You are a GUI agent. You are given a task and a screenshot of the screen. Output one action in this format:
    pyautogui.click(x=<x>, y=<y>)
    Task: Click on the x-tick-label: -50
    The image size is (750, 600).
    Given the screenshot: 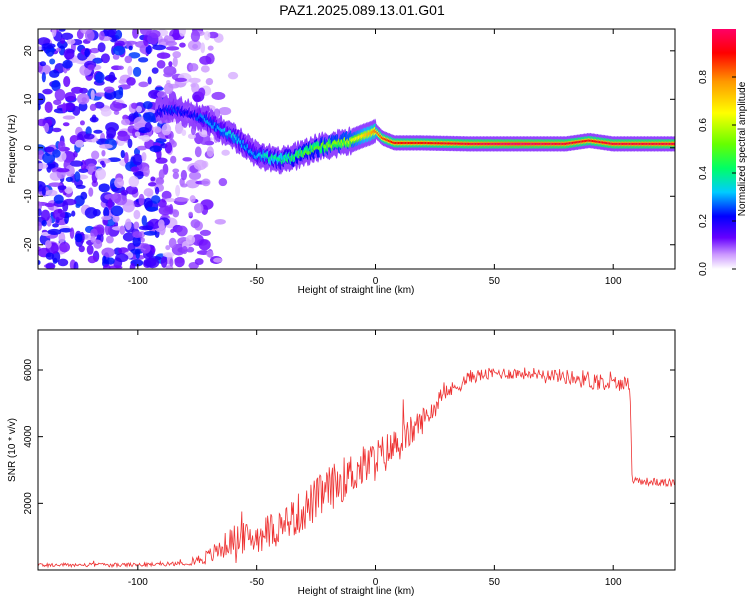 What is the action you would take?
    pyautogui.click(x=256, y=582)
    